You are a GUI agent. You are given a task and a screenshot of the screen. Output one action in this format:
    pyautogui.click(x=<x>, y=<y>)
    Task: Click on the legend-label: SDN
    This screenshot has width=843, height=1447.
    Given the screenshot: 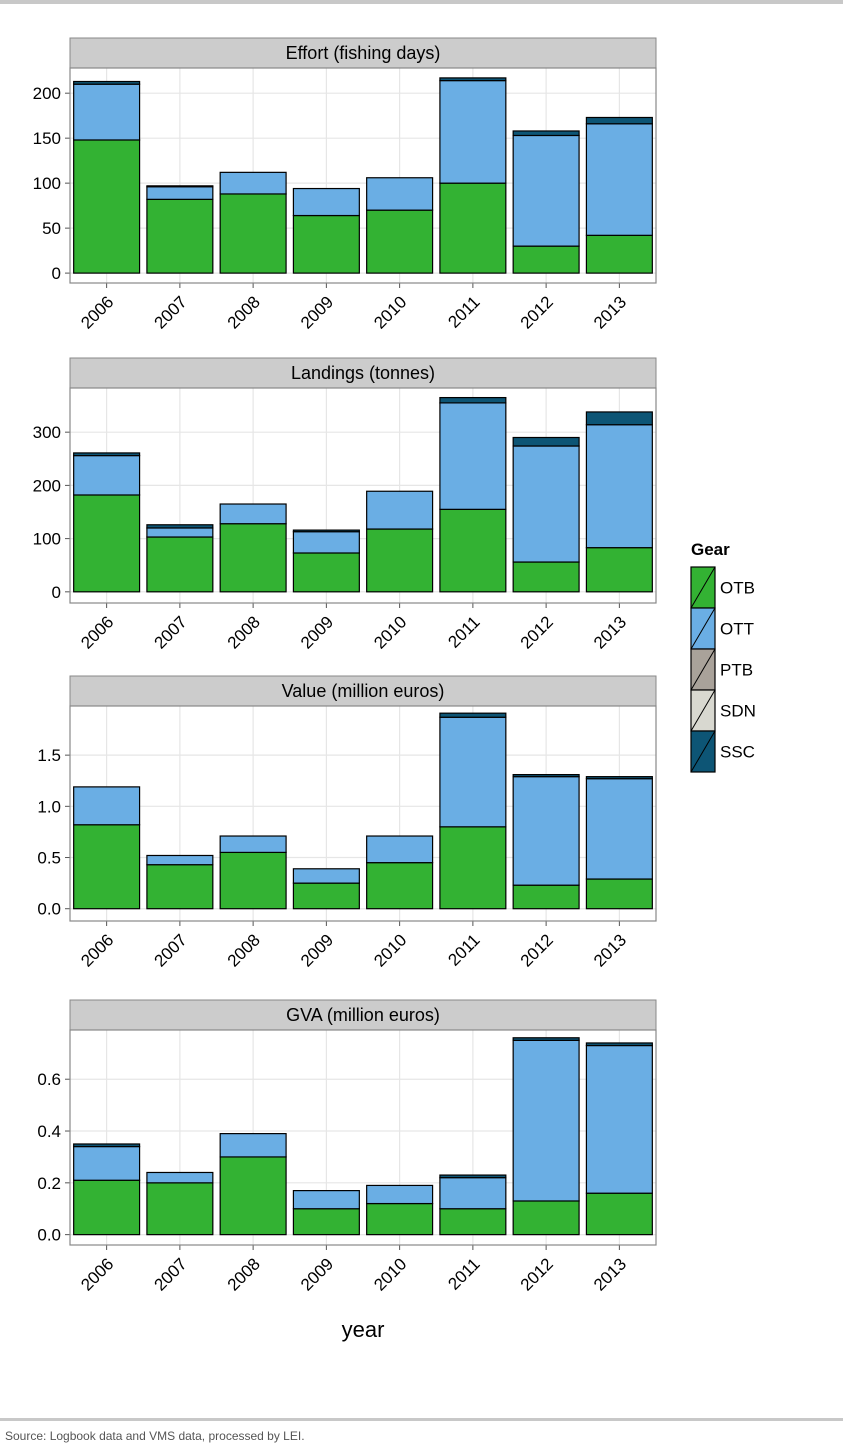 What is the action you would take?
    pyautogui.click(x=738, y=711)
    